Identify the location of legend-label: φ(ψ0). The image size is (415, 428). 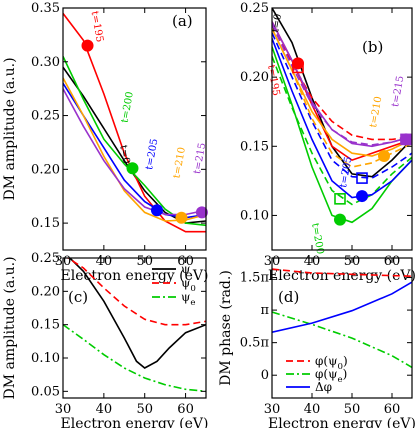
(331, 363).